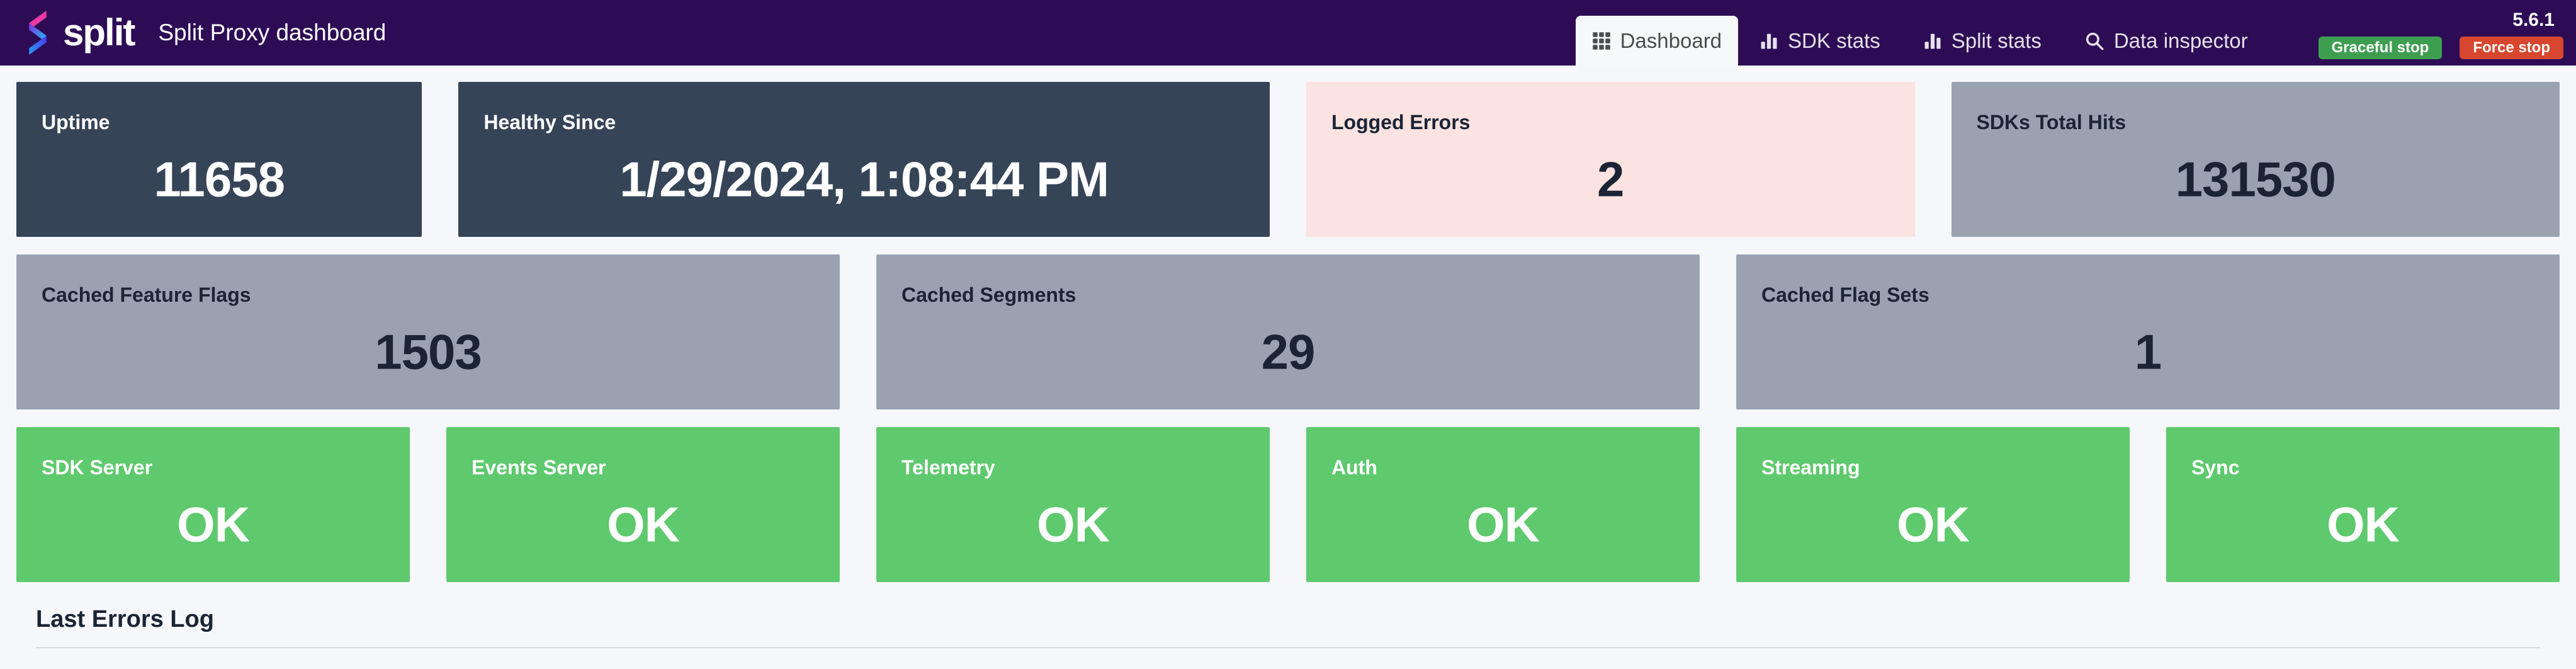  What do you see at coordinates (1671, 40) in the screenshot?
I see `tab-label: Dashboard` at bounding box center [1671, 40].